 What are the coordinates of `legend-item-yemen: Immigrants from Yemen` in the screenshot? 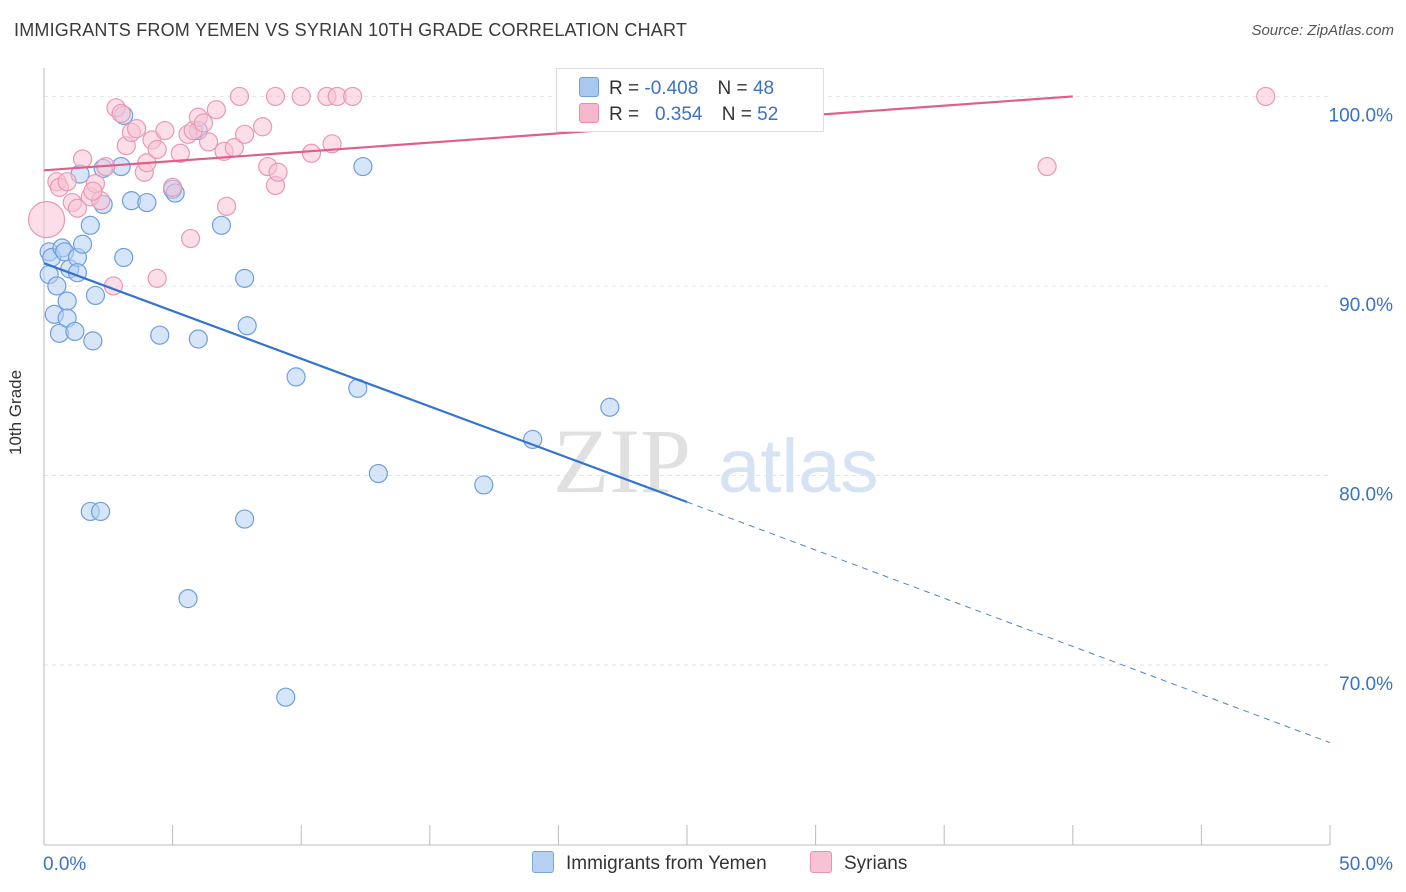 It's located at (649, 863).